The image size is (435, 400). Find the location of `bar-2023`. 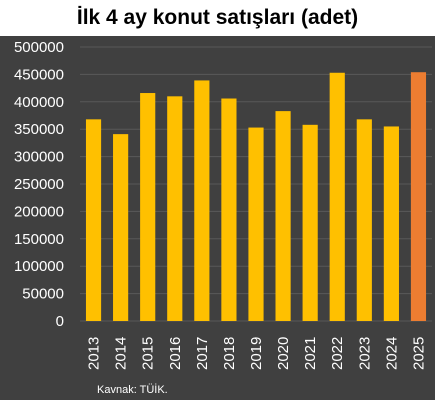

bar-2023 is located at coordinates (364, 220).